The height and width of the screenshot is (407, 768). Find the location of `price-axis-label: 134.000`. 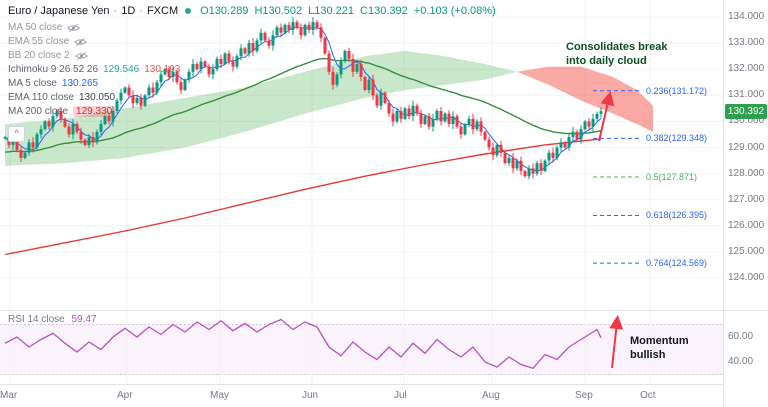

price-axis-label: 134.000 is located at coordinates (746, 16).